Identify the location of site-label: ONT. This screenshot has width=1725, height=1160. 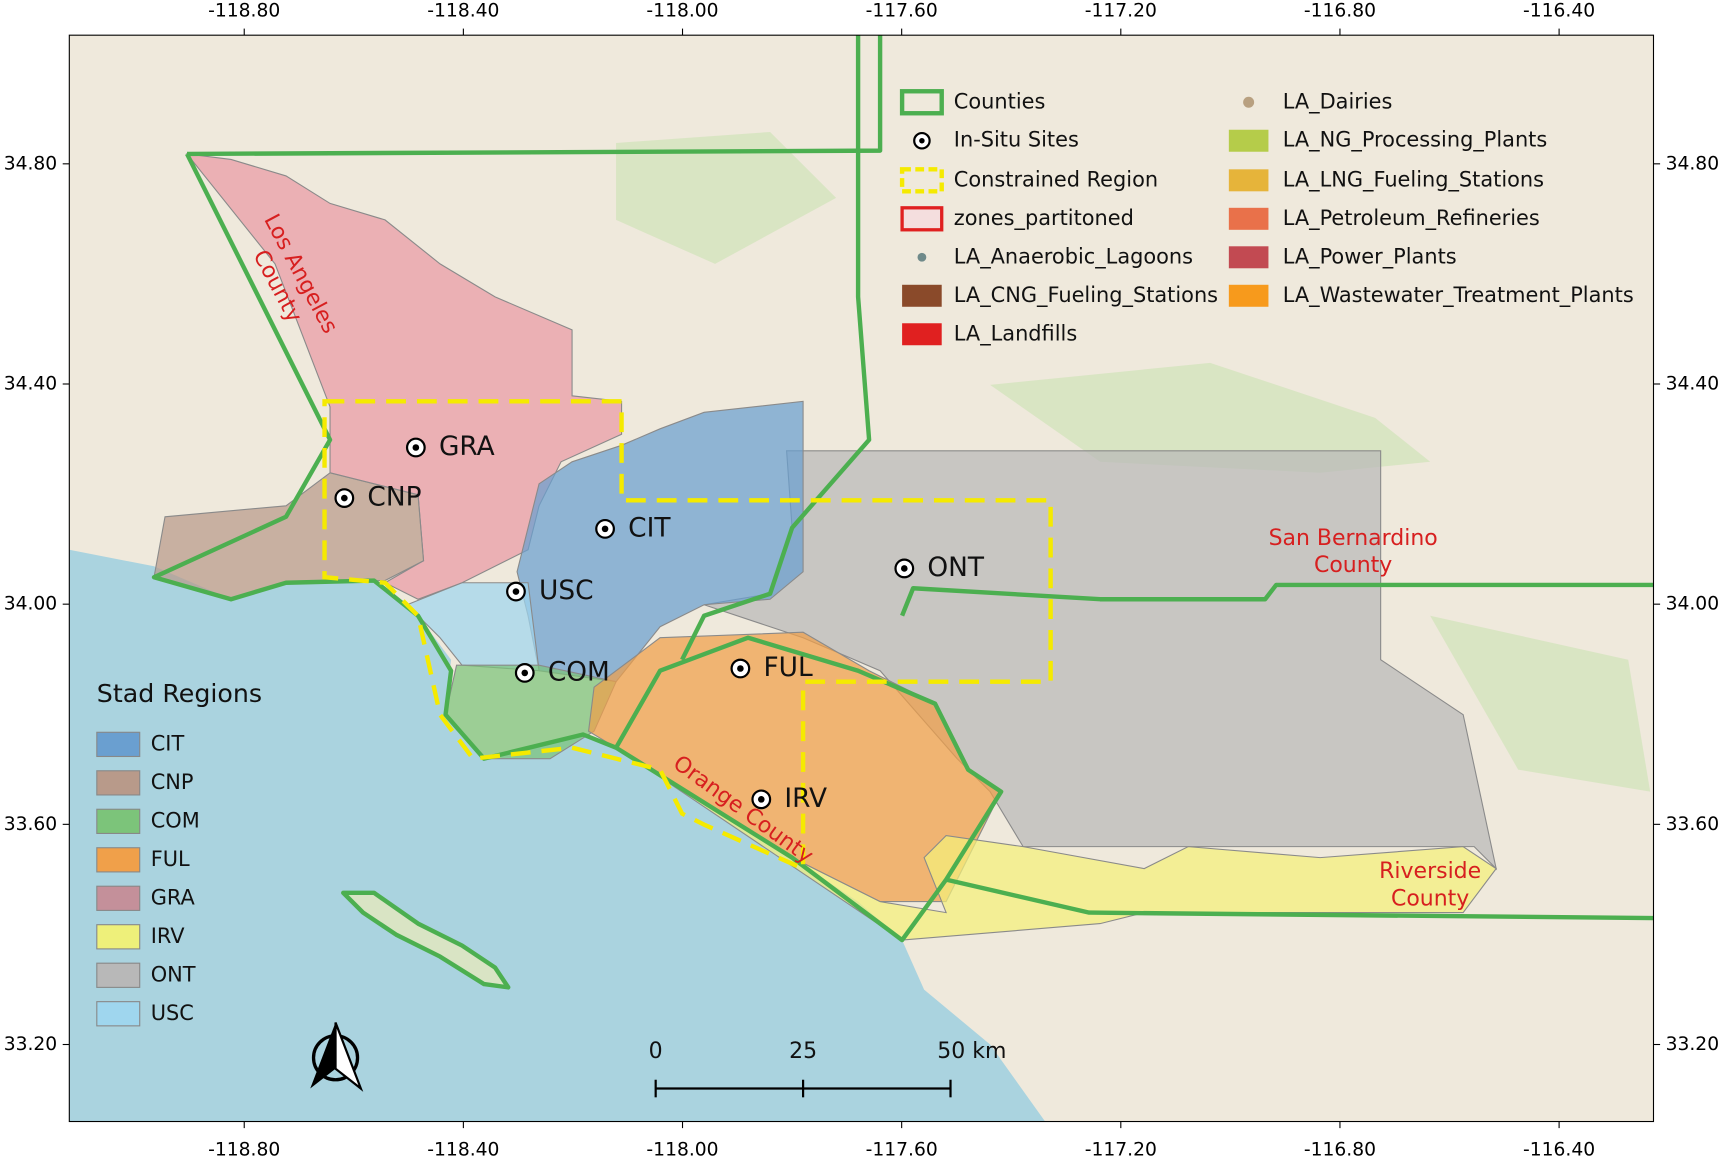
(956, 568).